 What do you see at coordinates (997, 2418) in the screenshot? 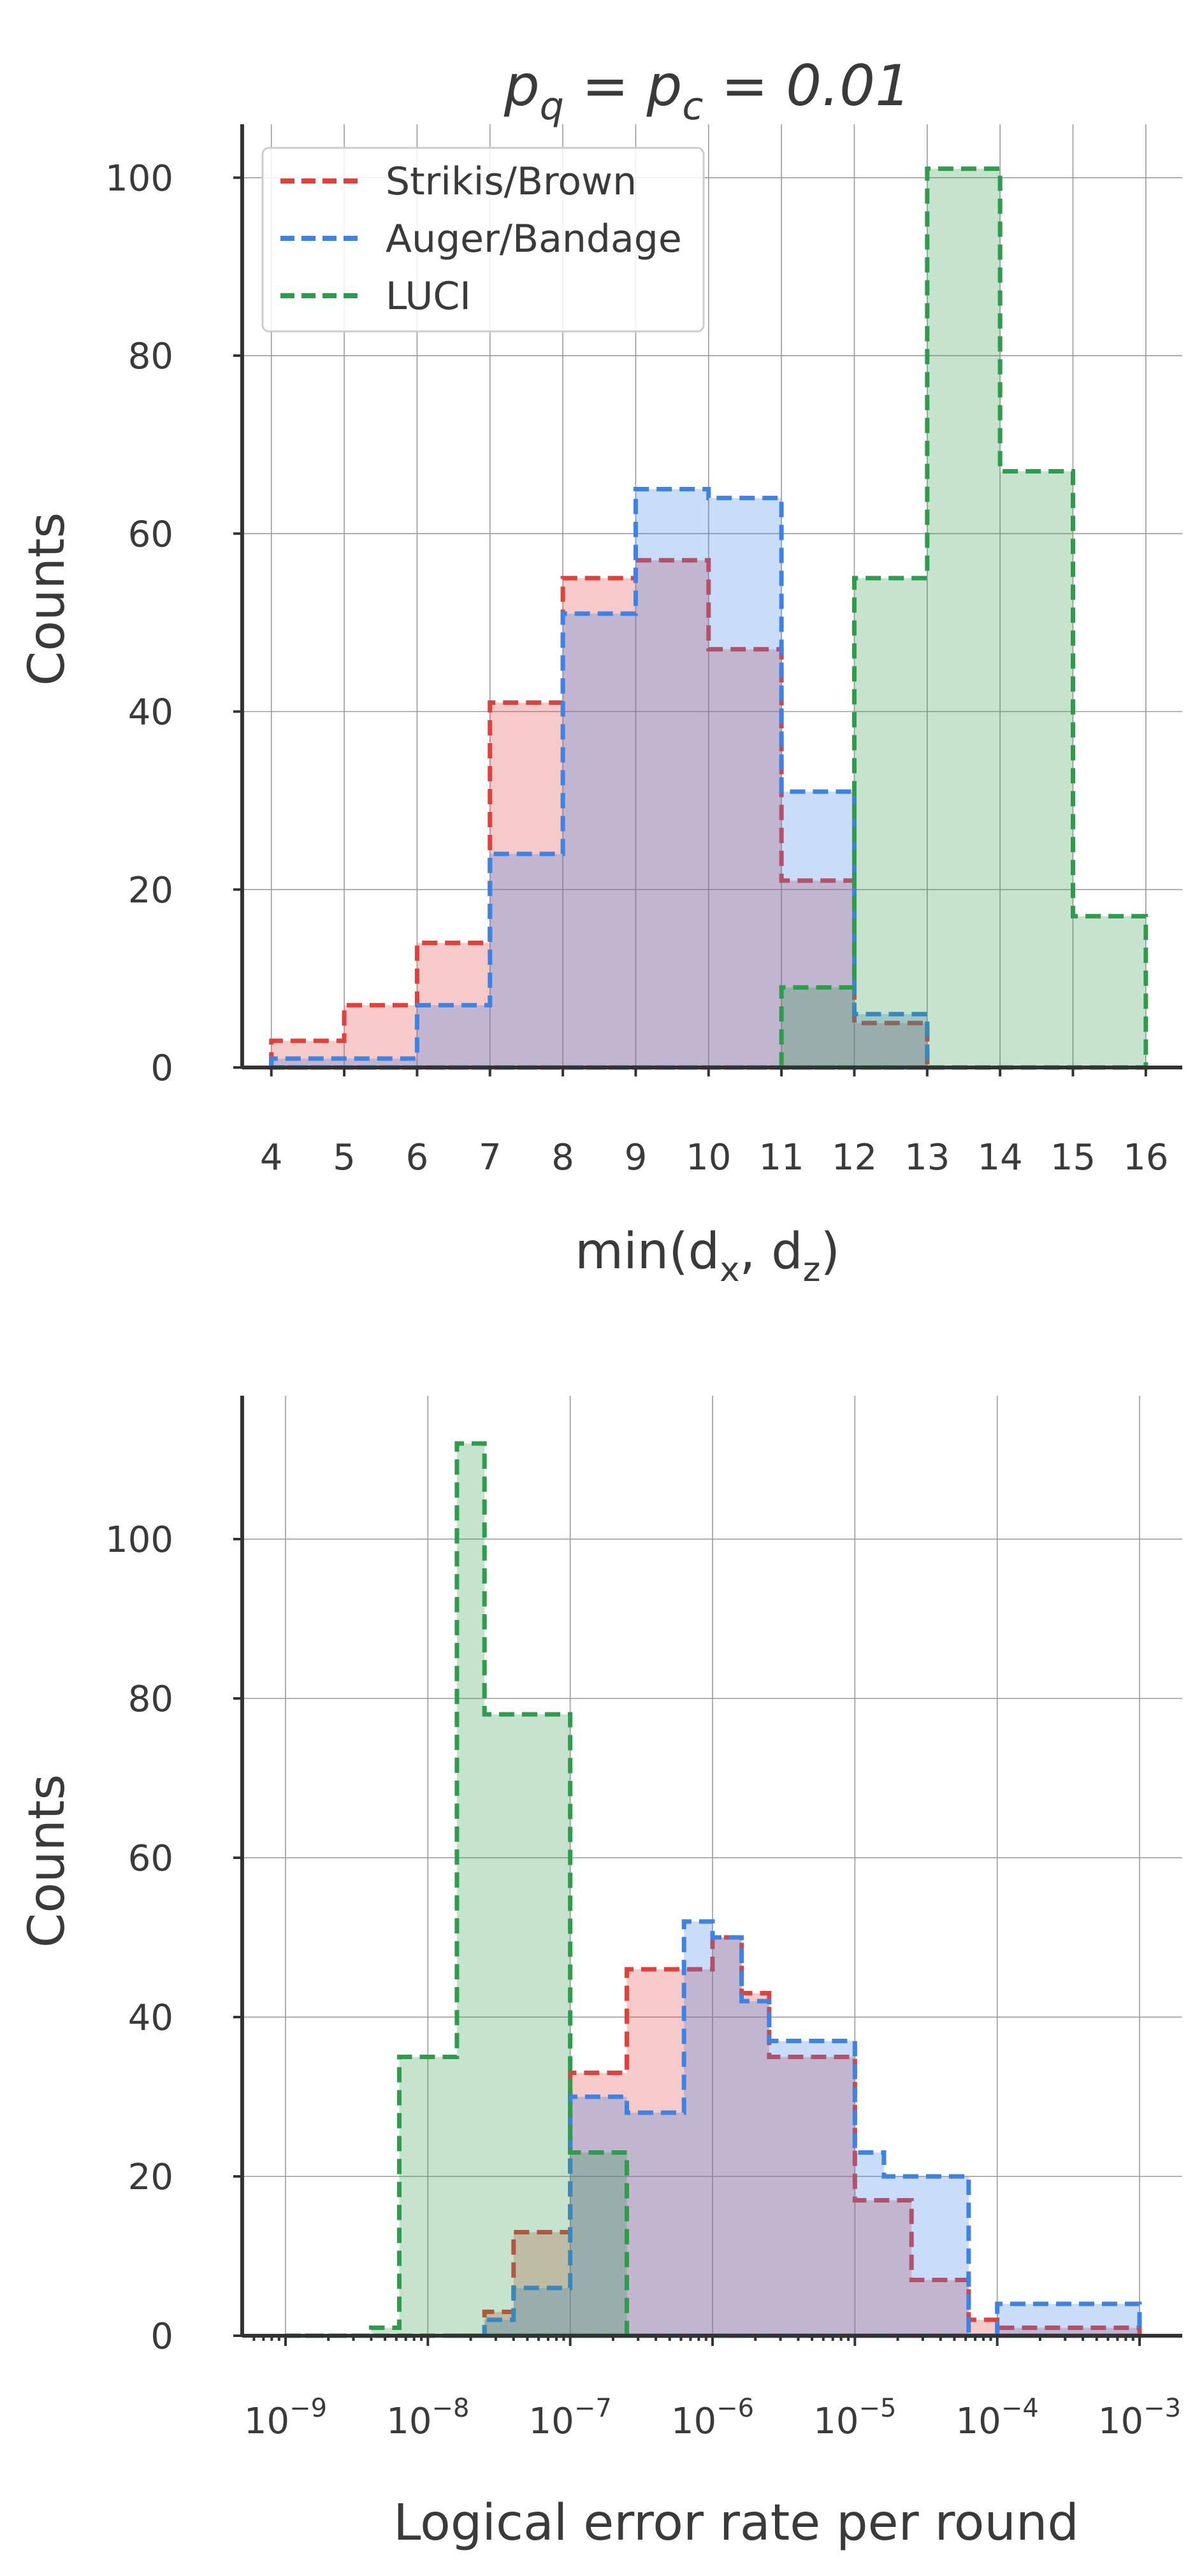
I see `x-tick-label: 10⁻⁴` at bounding box center [997, 2418].